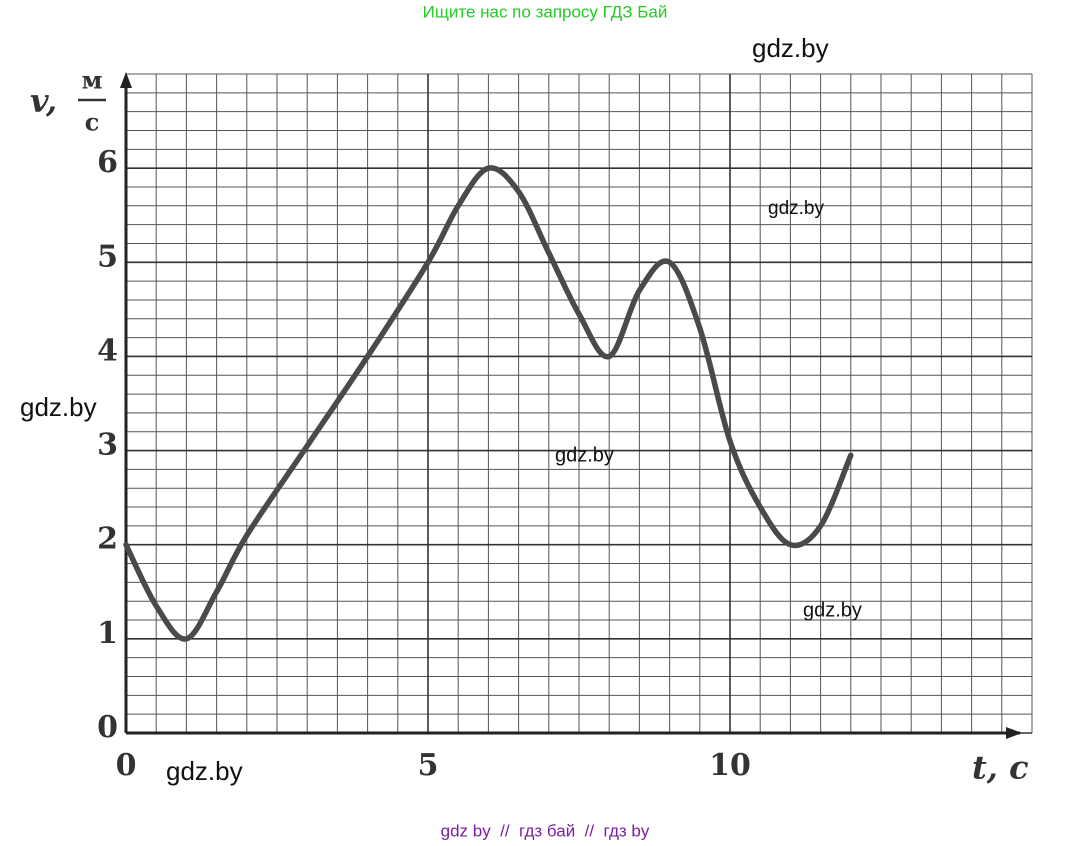  I want to click on x-tick-label: 10, so click(730, 765).